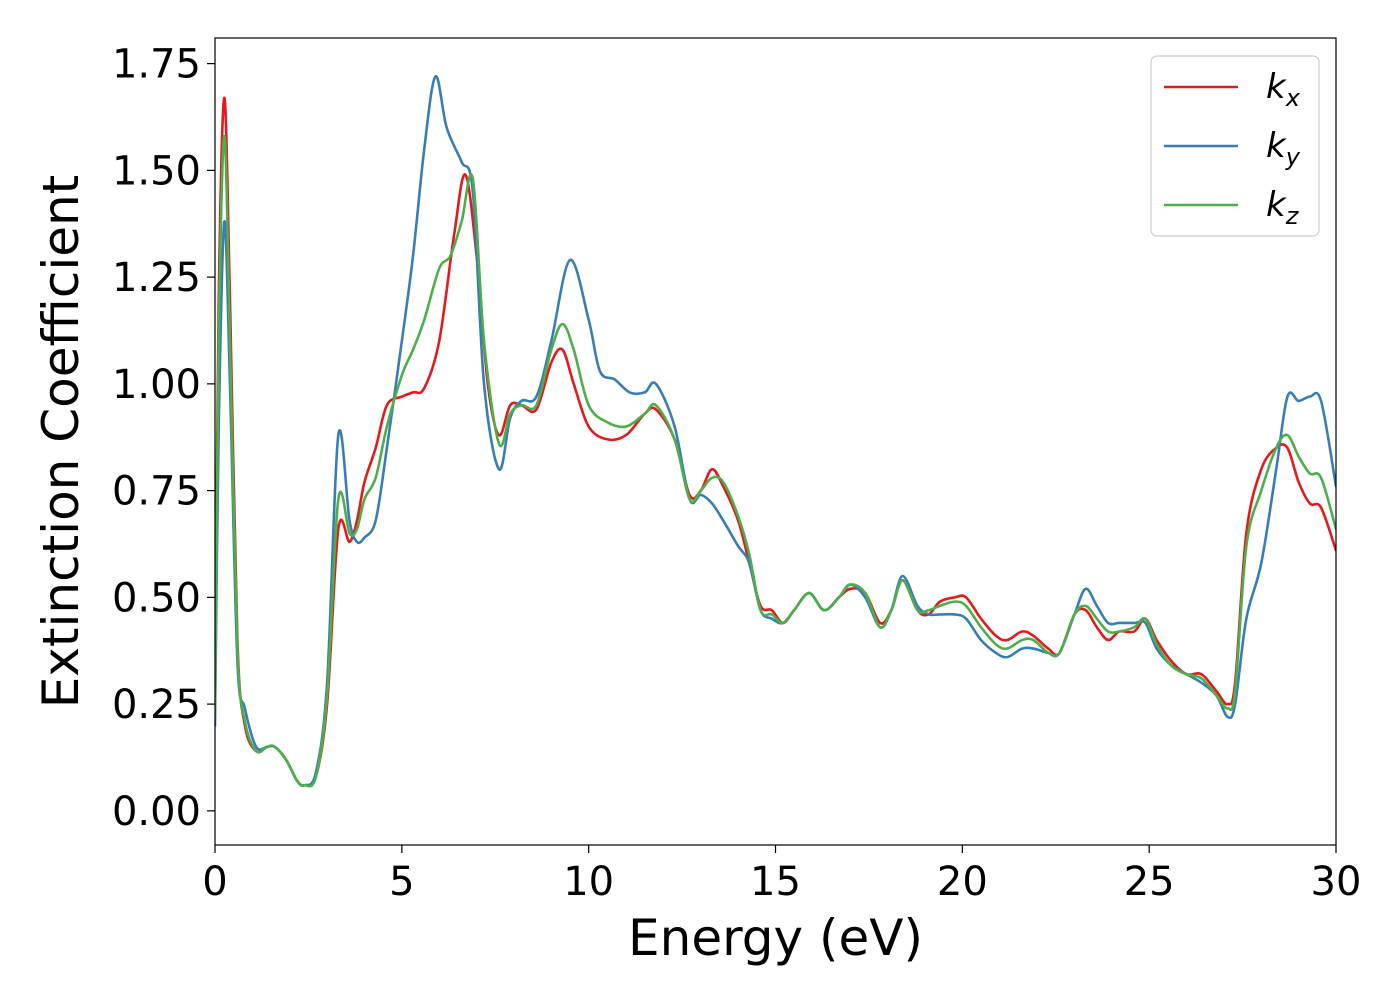 The image size is (1400, 1000). What do you see at coordinates (1235, 146) in the screenshot?
I see `legend: kx ky kz` at bounding box center [1235, 146].